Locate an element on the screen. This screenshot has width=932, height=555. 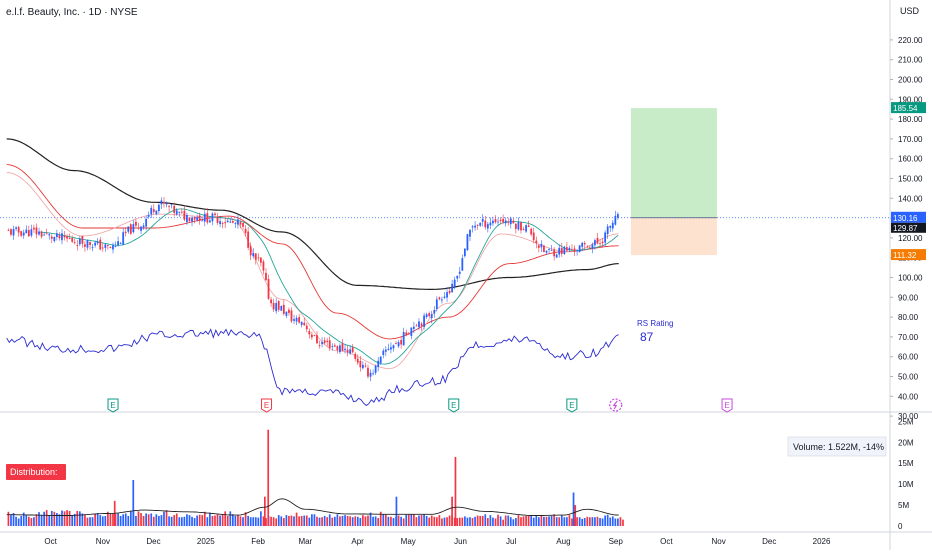
dividend-event-icon is located at coordinates (616, 405).